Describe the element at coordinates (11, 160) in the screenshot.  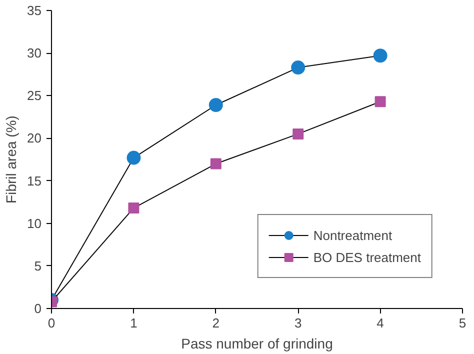
I see `y-axis-title: Fibril area (%)` at that location.